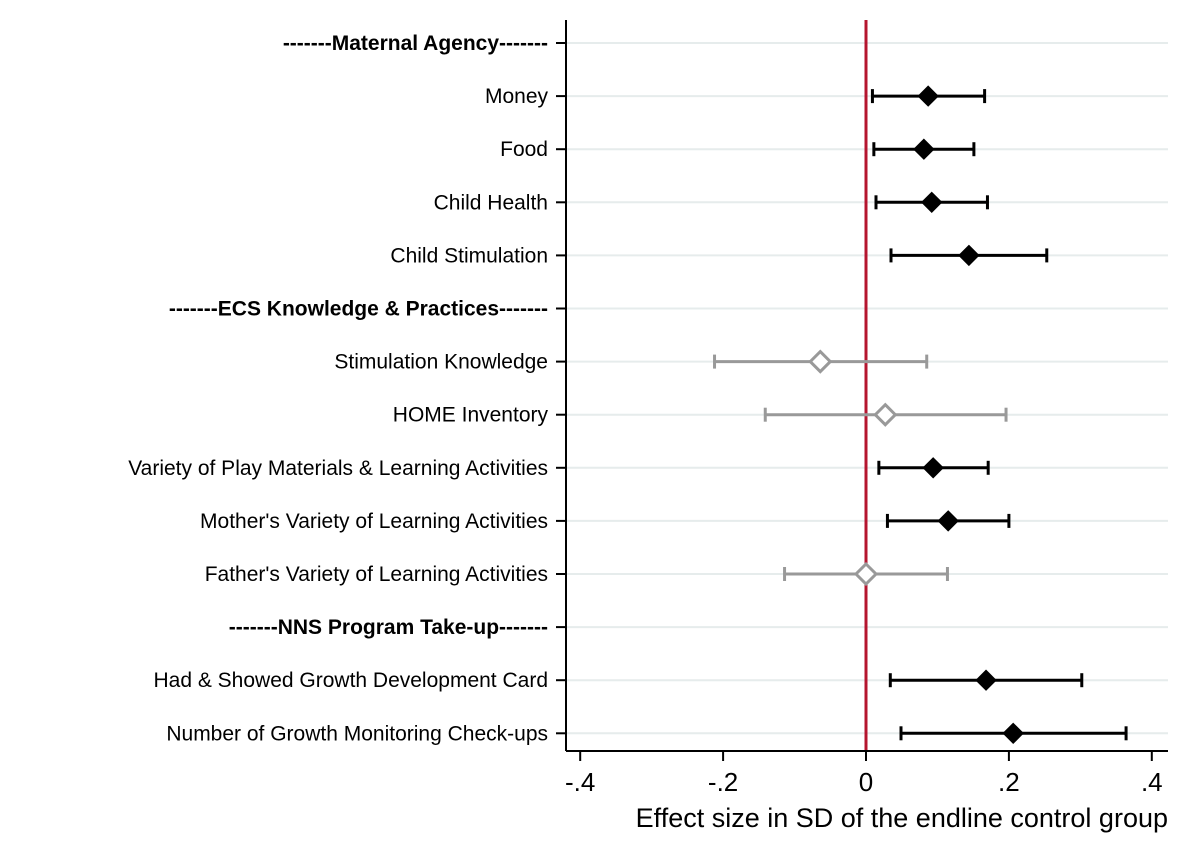  I want to click on category-label: Food, so click(524, 149).